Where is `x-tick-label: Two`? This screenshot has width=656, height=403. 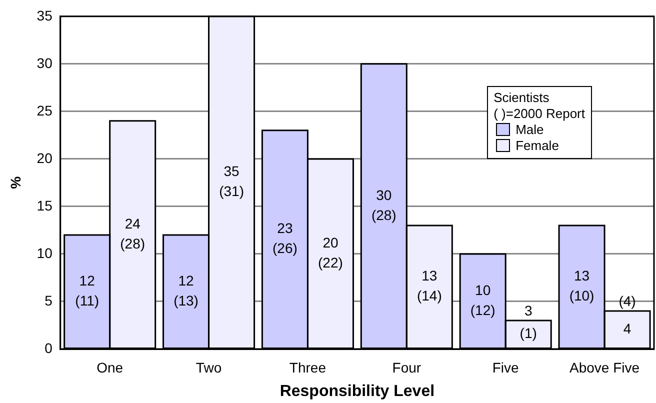
x-tick-label: Two is located at coordinates (209, 367).